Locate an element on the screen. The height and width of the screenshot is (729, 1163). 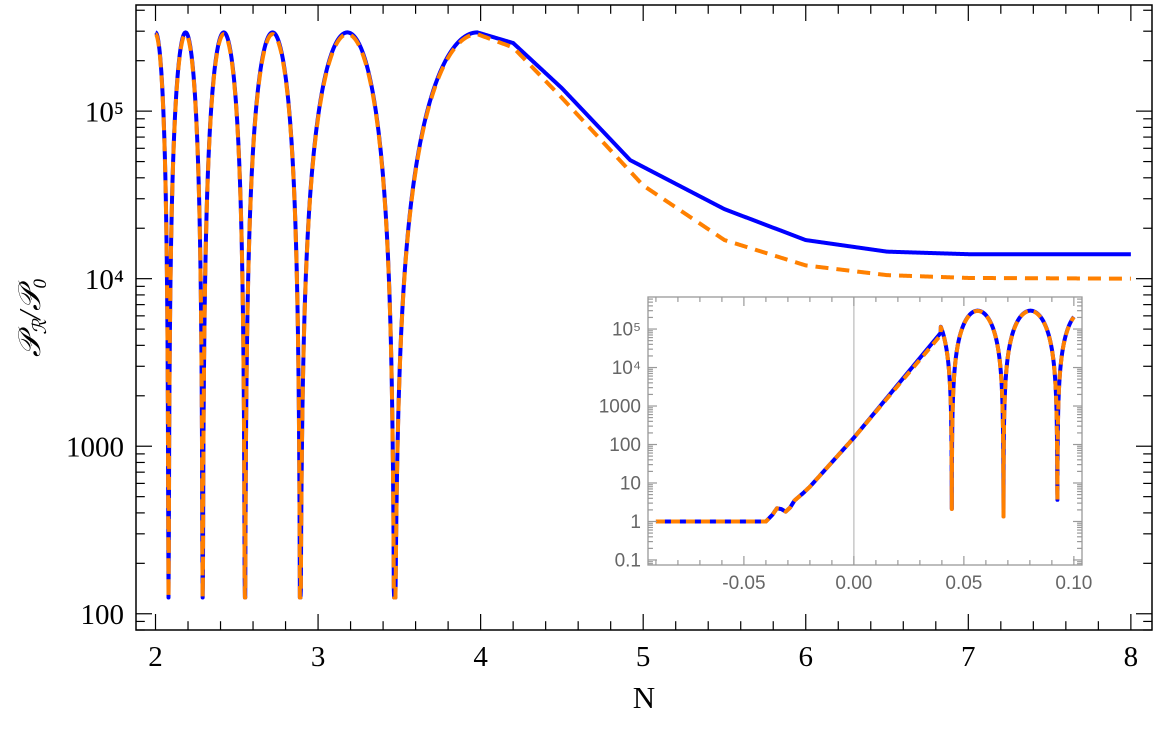
dashed-series-line is located at coordinates (865, 416).